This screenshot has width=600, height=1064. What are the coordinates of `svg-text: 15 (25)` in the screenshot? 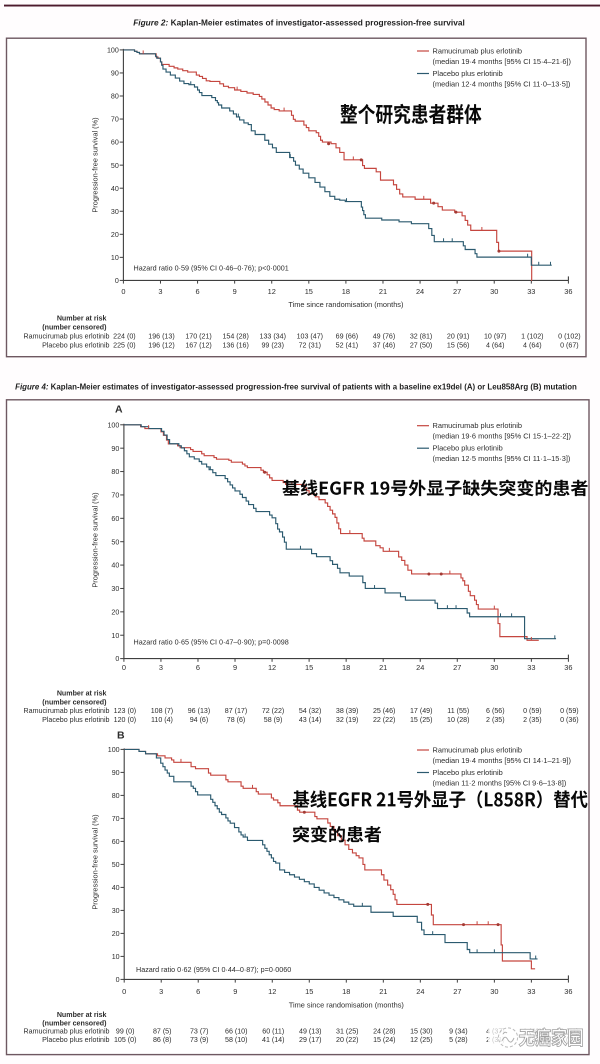 It's located at (421, 720).